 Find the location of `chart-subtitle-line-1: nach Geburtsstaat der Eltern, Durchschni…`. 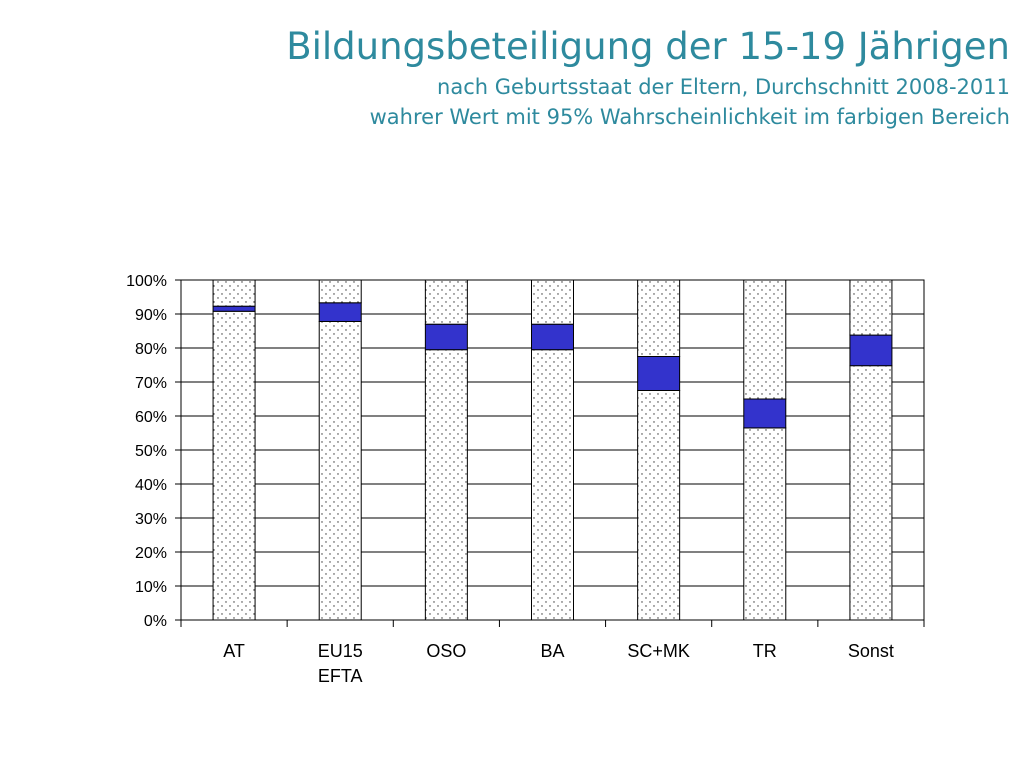

chart-subtitle-line-1: nach Geburtsstaat der Eltern, Durchschni… is located at coordinates (723, 87).